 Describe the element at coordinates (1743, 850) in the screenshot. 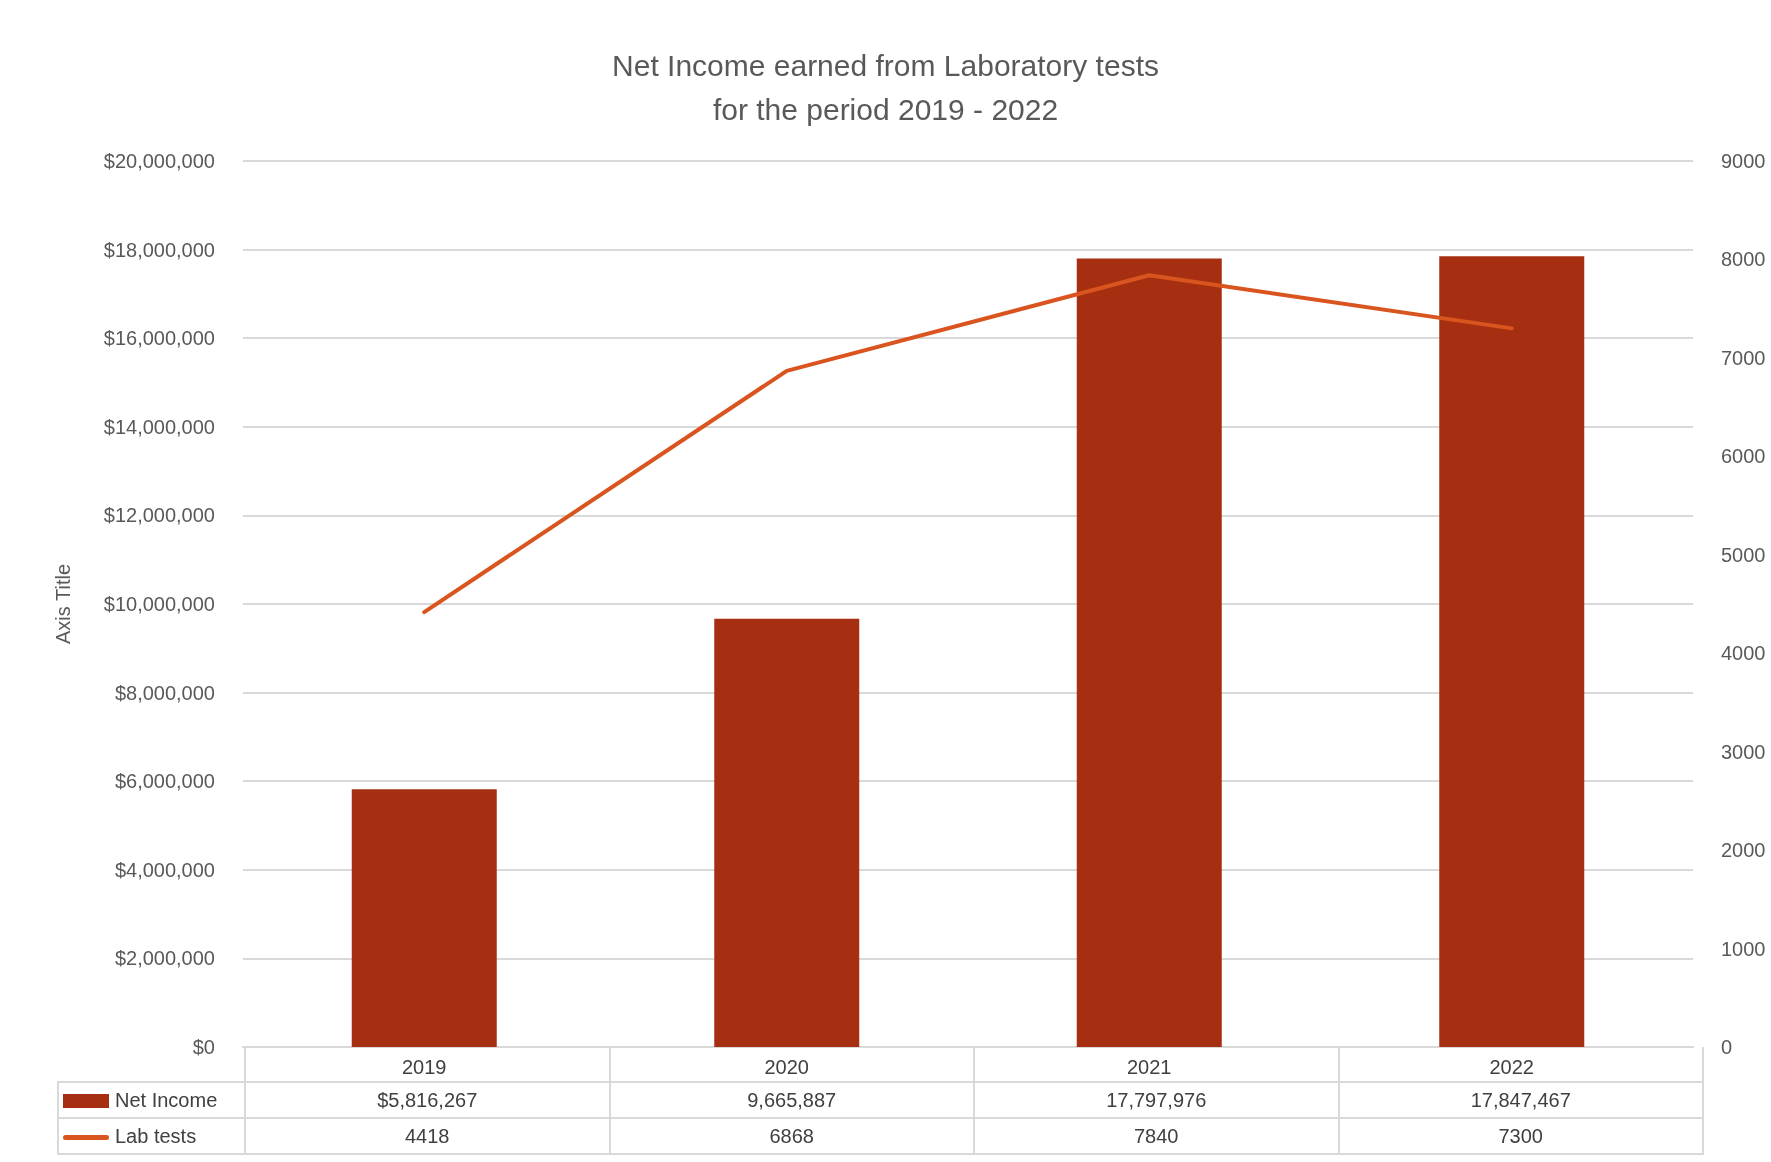

I see `y2-tick-label: 2000` at that location.